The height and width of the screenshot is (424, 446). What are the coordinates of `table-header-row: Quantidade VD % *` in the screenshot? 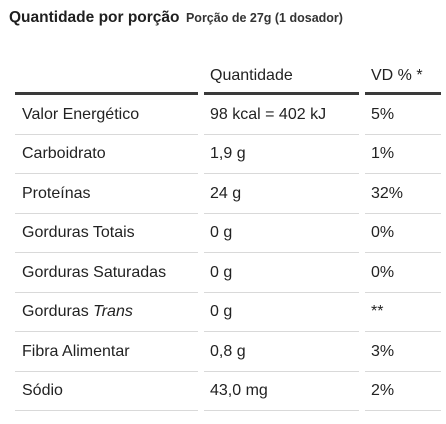 It's located at (228, 77).